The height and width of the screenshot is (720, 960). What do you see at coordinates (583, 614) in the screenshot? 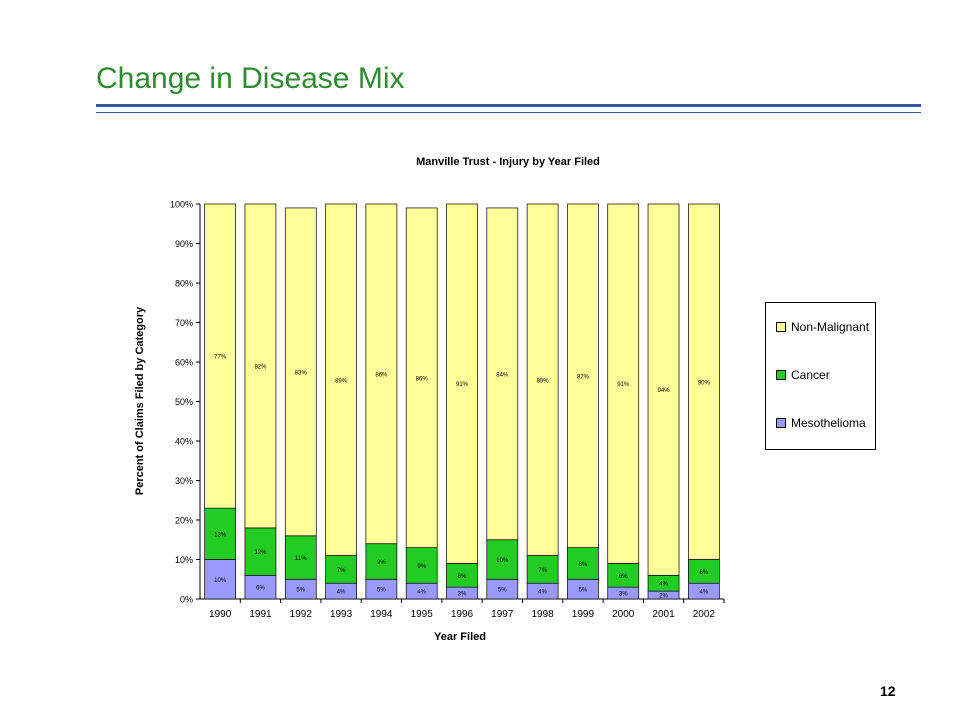
I see `x-tick-label: 1999` at bounding box center [583, 614].